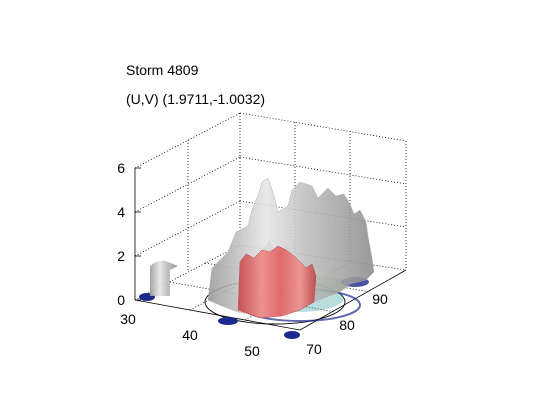 The image size is (533, 400). Describe the element at coordinates (196, 99) in the screenshot. I see `chart-subtitle: (U,V) (1.9711,-1.0032)` at that location.